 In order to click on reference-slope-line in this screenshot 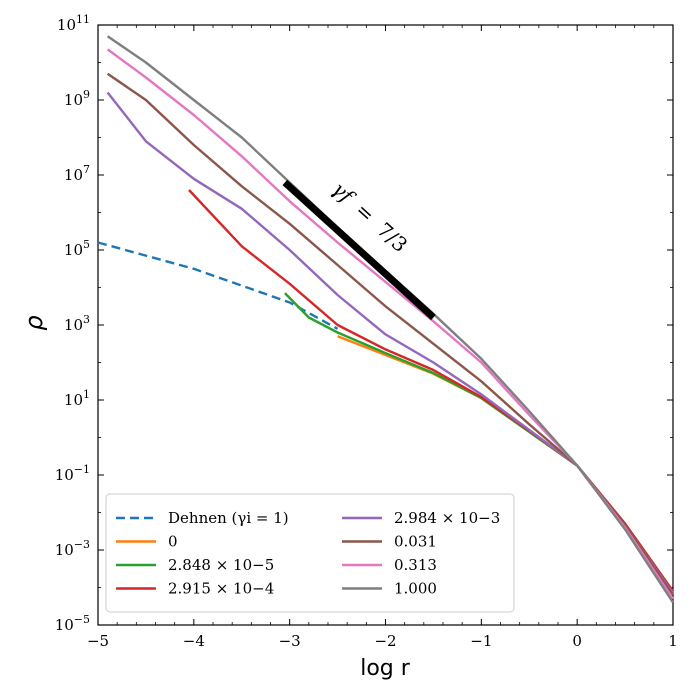, I will do `click(359, 250)`.